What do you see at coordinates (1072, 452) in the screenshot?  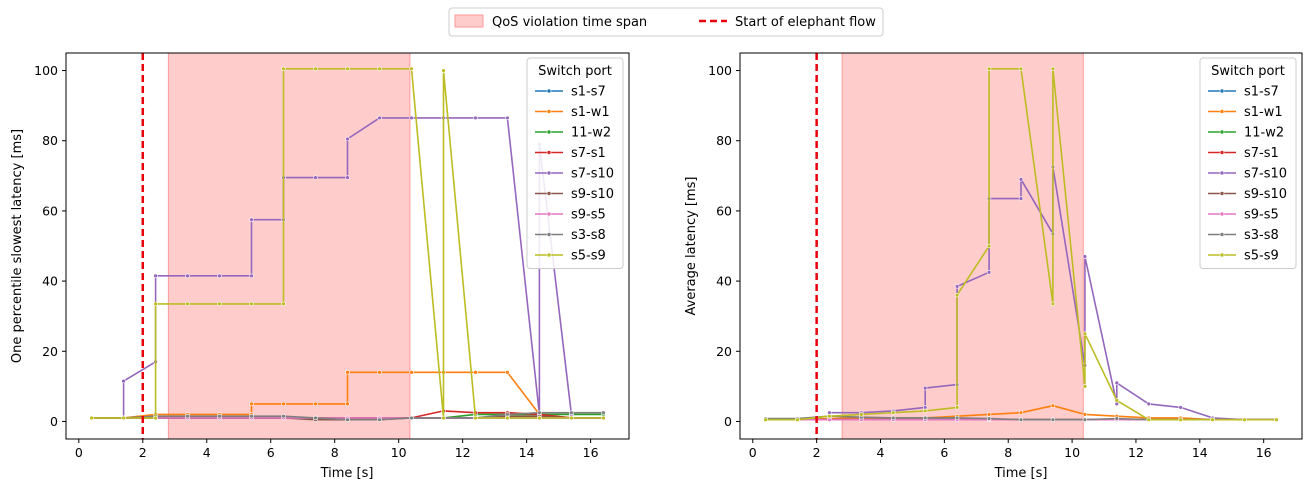 I see `x-tick-label: 10` at bounding box center [1072, 452].